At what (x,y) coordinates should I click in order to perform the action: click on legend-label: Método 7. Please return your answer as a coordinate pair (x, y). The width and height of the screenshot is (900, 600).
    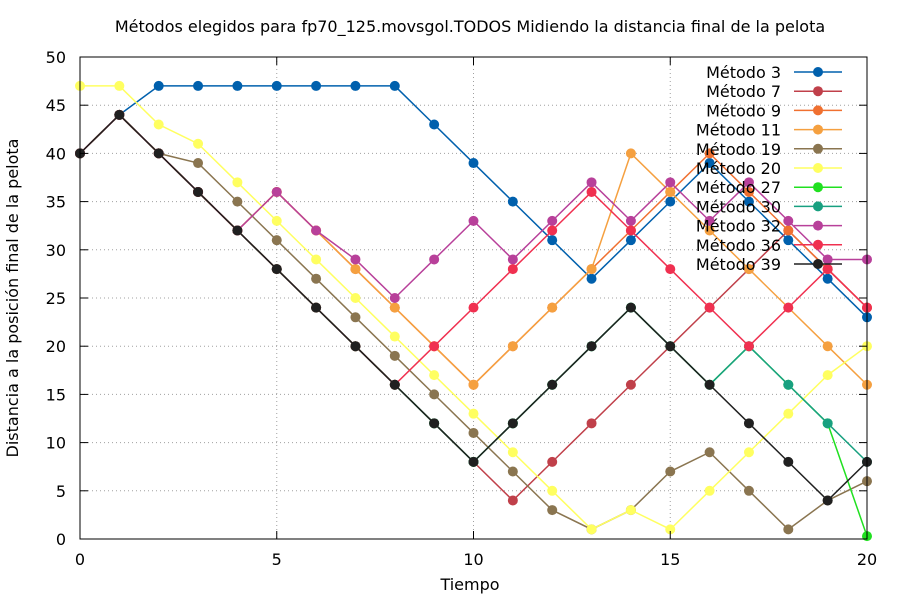
    Looking at the image, I should click on (743, 91).